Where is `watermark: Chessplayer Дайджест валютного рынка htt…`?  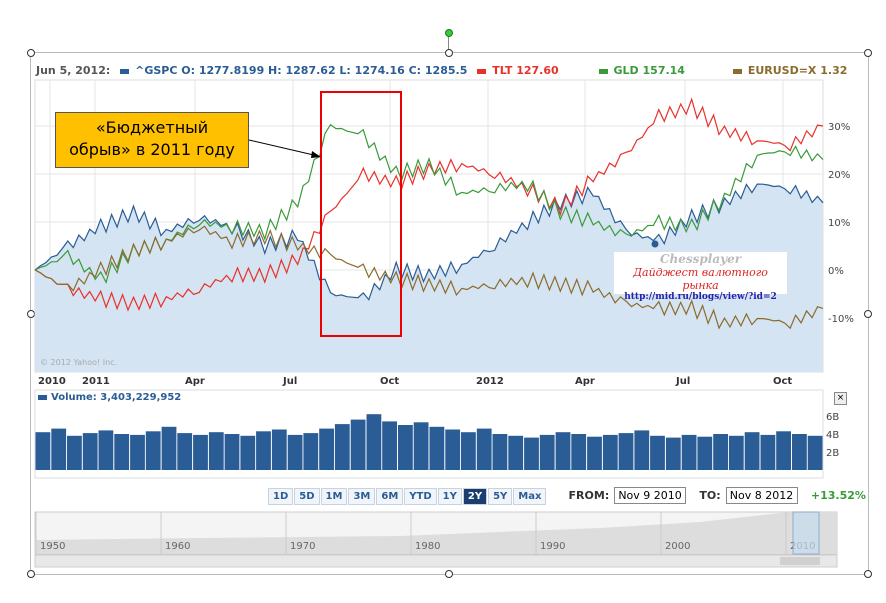 watermark: Chessplayer Дайджест валютного рынка htt… is located at coordinates (700, 277).